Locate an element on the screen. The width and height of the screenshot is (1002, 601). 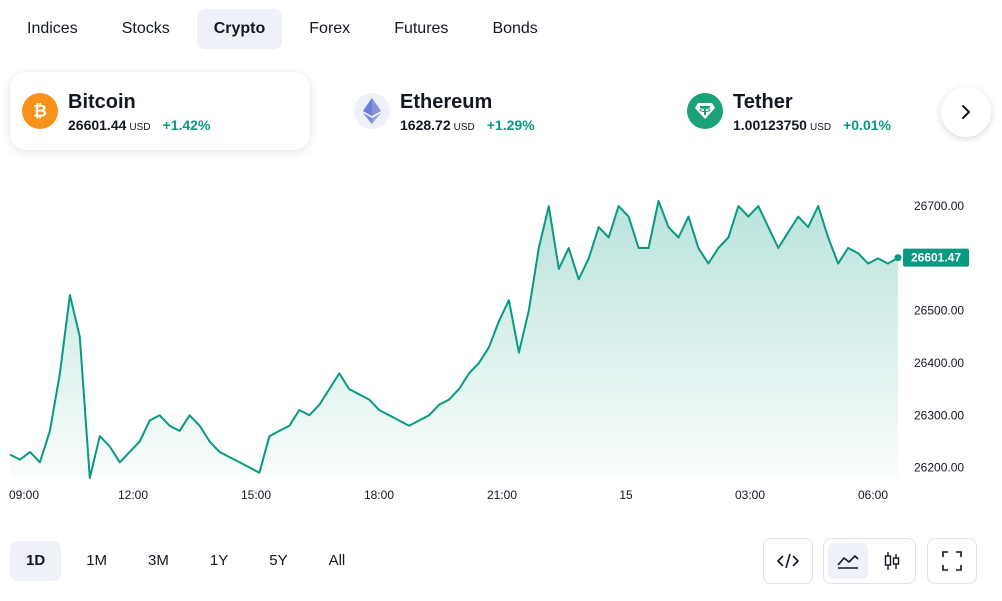
ticker-name: Tether is located at coordinates (763, 101).